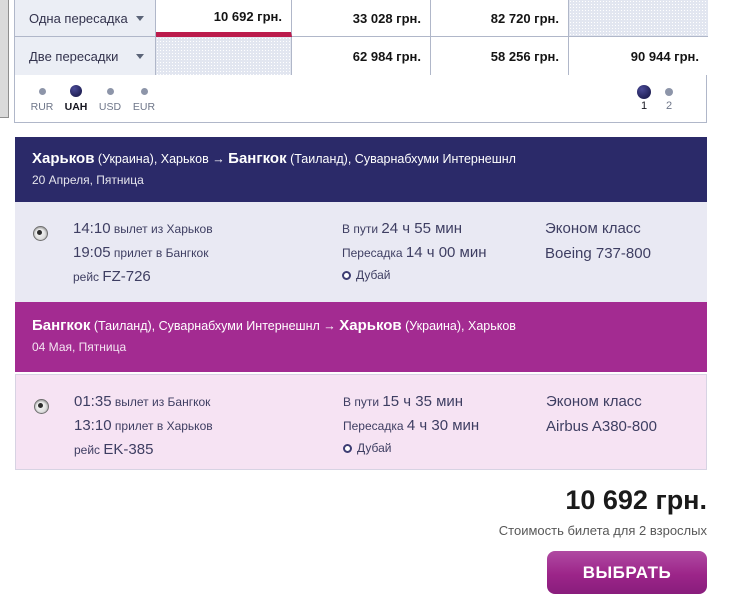 Image resolution: width=750 pixels, height=610 pixels. I want to click on layover-value: 14 ч 00 мин, so click(446, 252).